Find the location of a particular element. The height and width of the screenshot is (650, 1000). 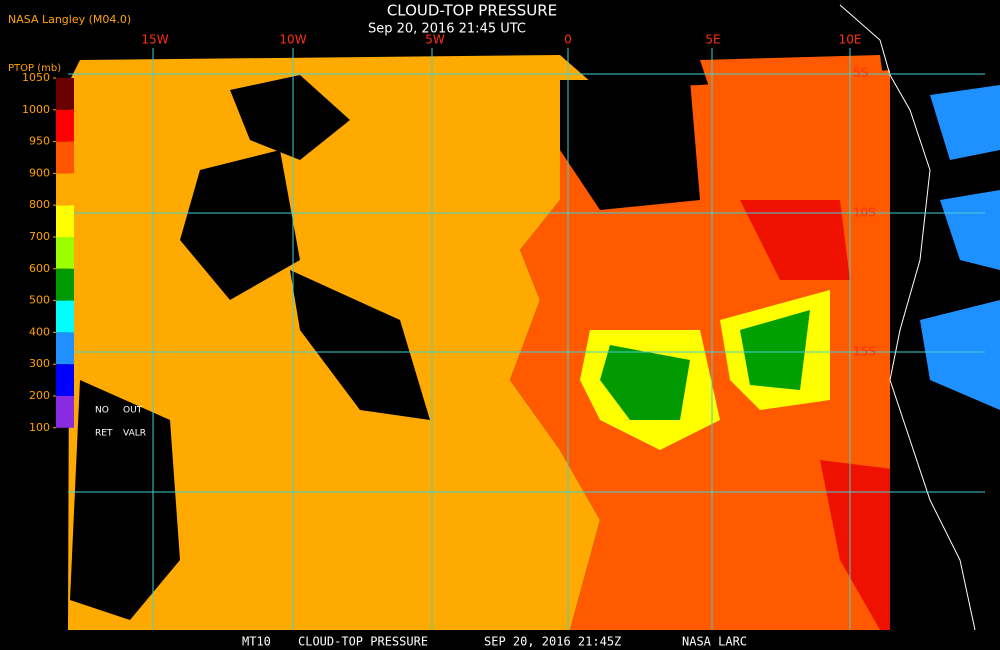

footer-text: MT10 is located at coordinates (256, 642).